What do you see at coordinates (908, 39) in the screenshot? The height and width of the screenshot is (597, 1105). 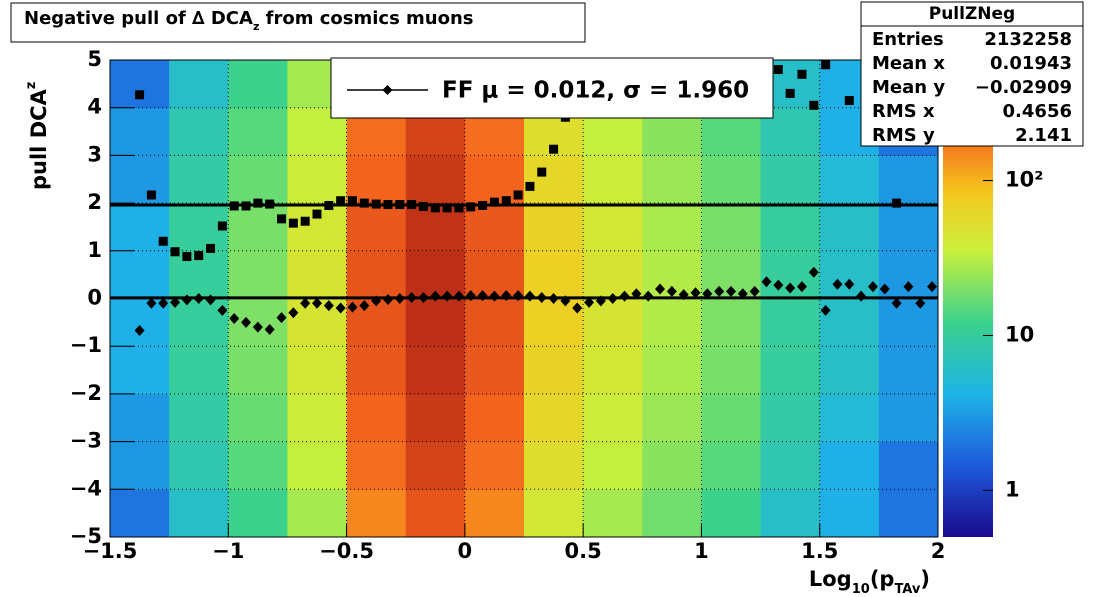 I see `stats-key: Entries` at bounding box center [908, 39].